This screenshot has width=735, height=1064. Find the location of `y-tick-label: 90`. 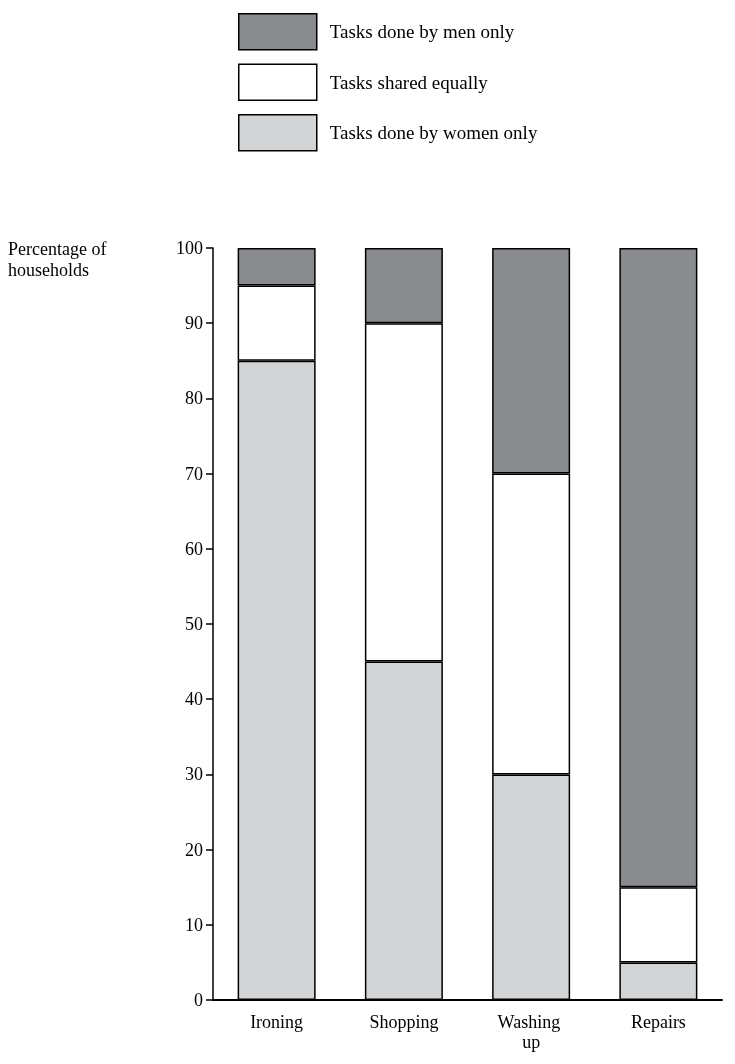

y-tick-label: 90 is located at coordinates (194, 323).